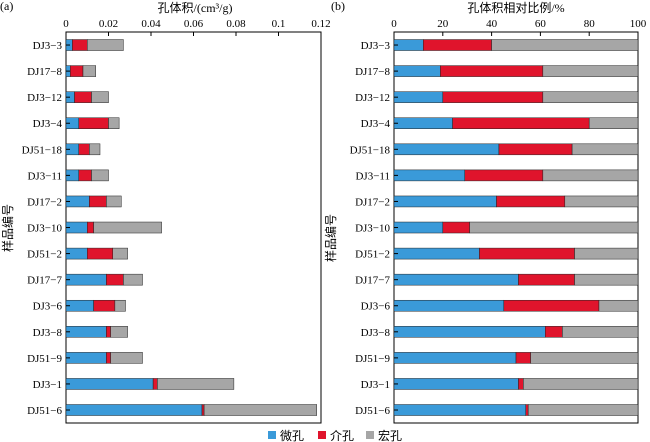 Image resolution: width=650 pixels, height=442 pixels. Describe the element at coordinates (519, 27) in the screenshot. I see `panel-b-x-ticks: 0 20 40 60 80 100` at that location.